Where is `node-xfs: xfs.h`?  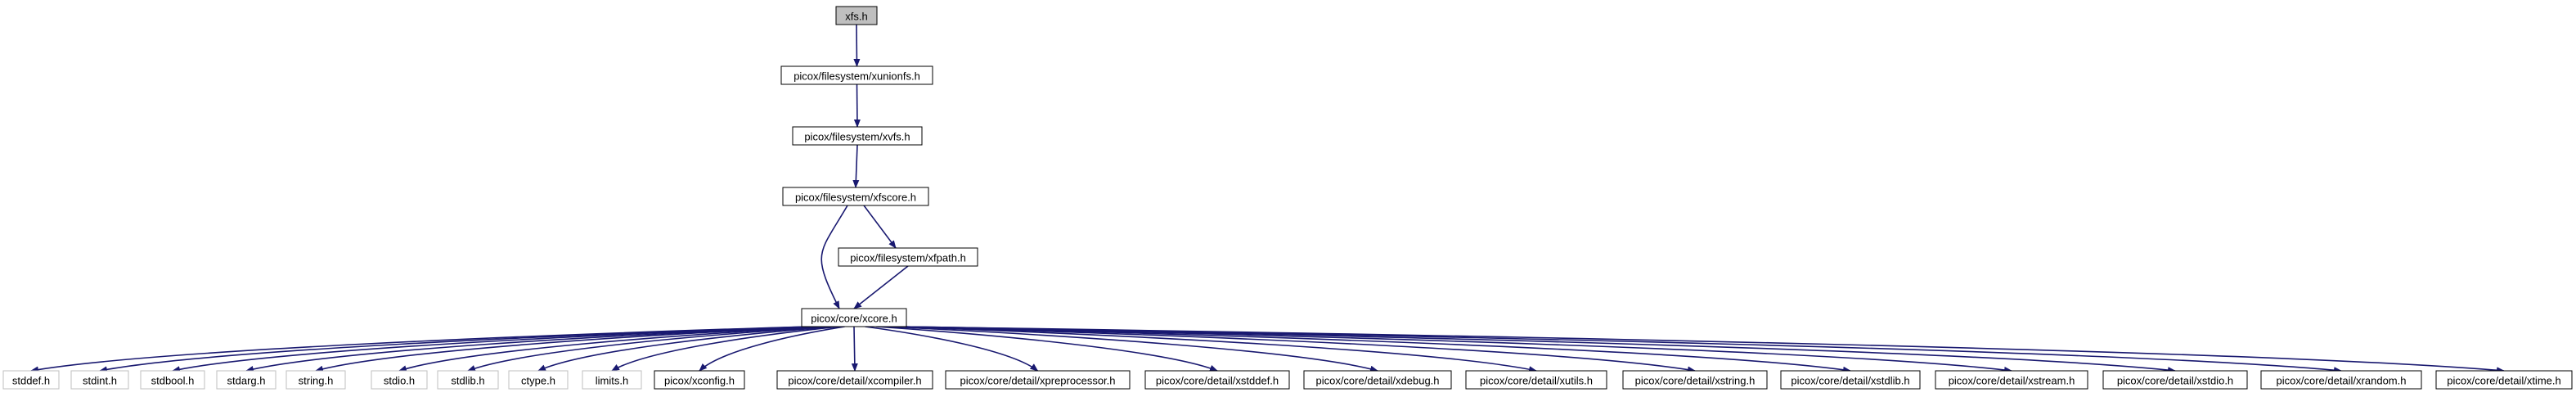
node-xfs: xfs.h is located at coordinates (857, 15).